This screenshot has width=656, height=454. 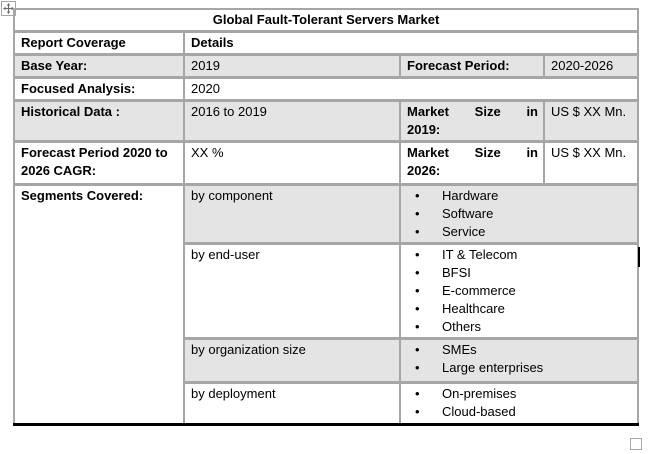 What do you see at coordinates (462, 326) in the screenshot?
I see `list-item-text: Others` at bounding box center [462, 326].